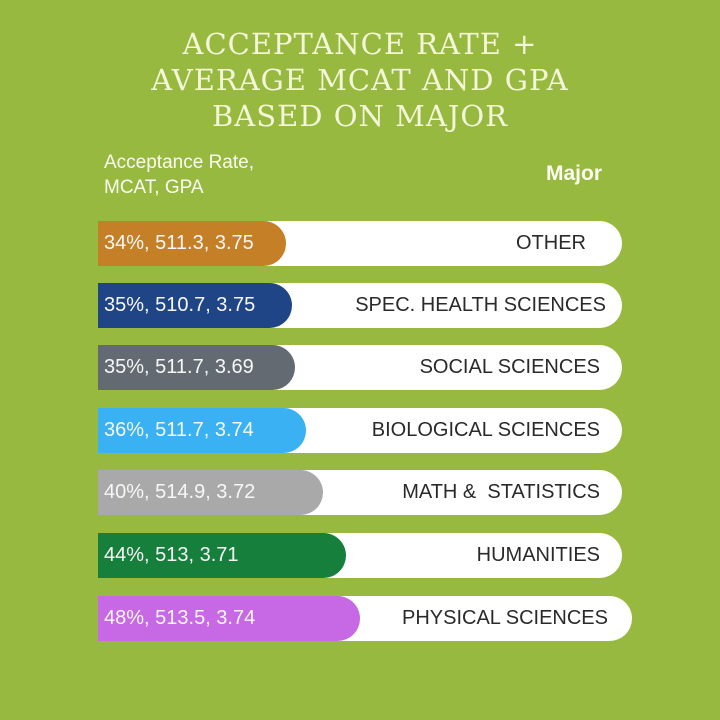 This screenshot has width=720, height=720. What do you see at coordinates (229, 618) in the screenshot?
I see `bar-fill: 48%, 513.5, 3.74` at bounding box center [229, 618].